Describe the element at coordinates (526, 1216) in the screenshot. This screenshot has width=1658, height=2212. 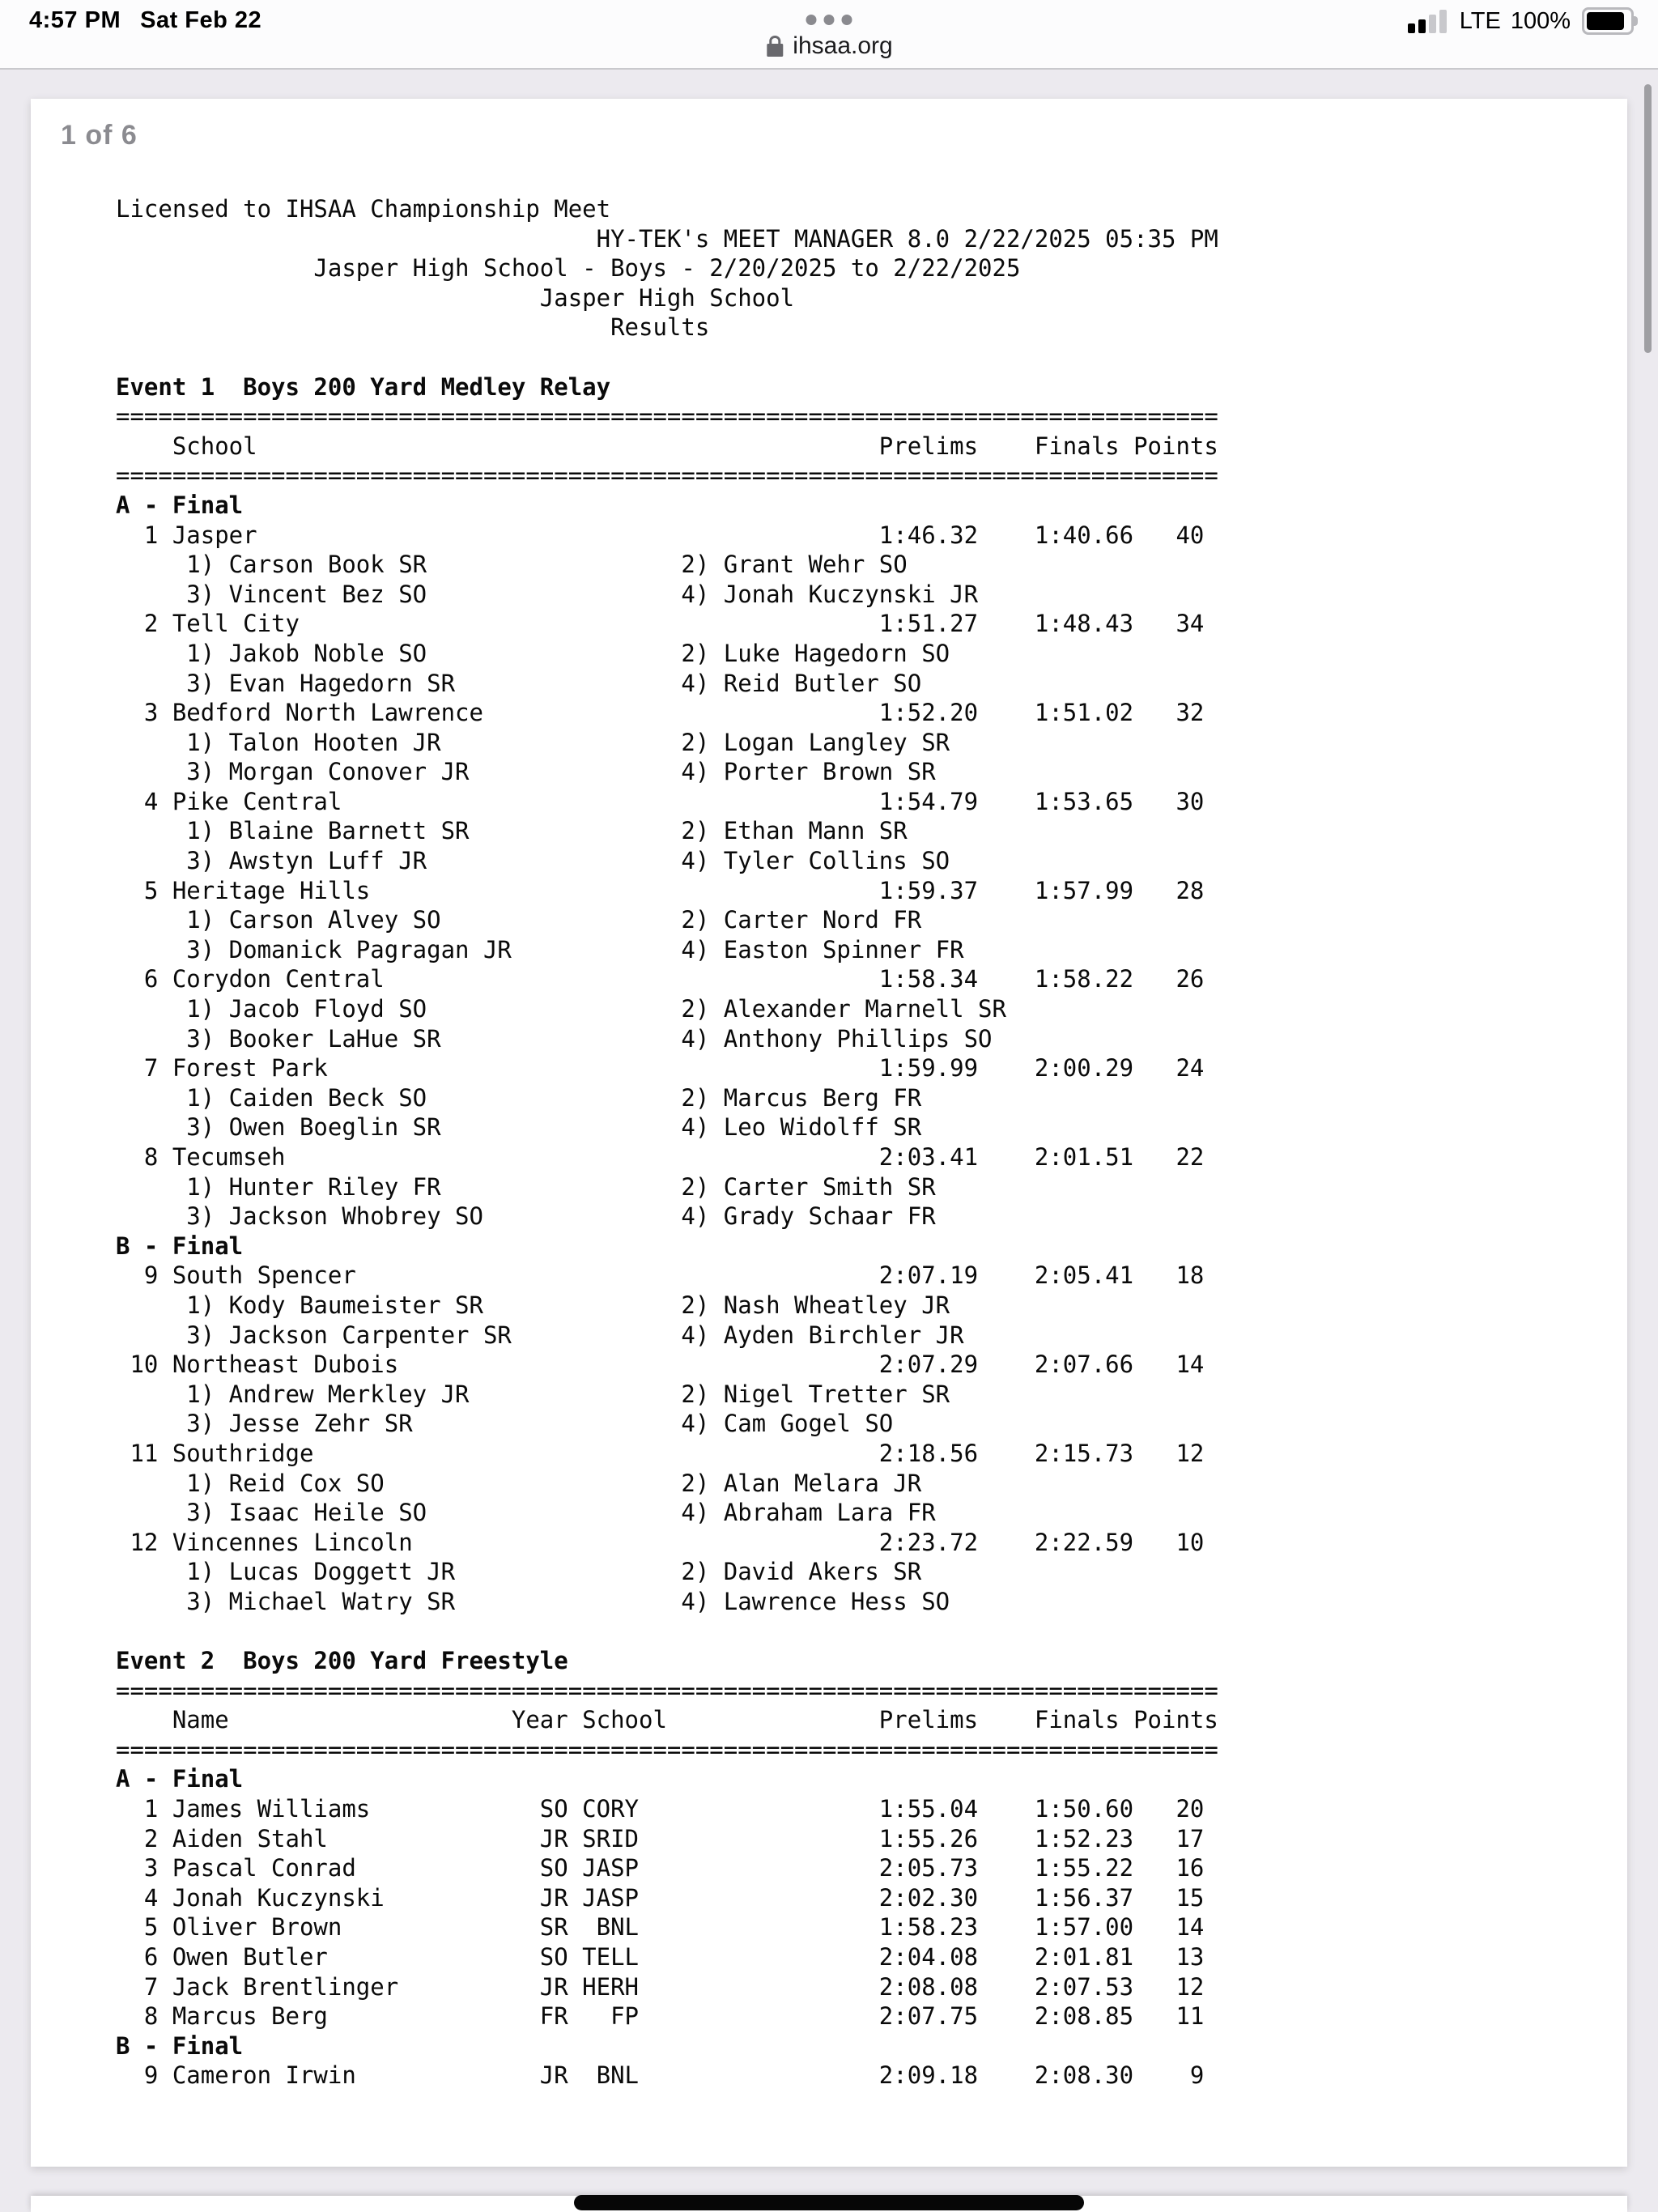
I see `report-line: 3) Jackson Whobrey SO 4) Grady Schaar FR` at that location.